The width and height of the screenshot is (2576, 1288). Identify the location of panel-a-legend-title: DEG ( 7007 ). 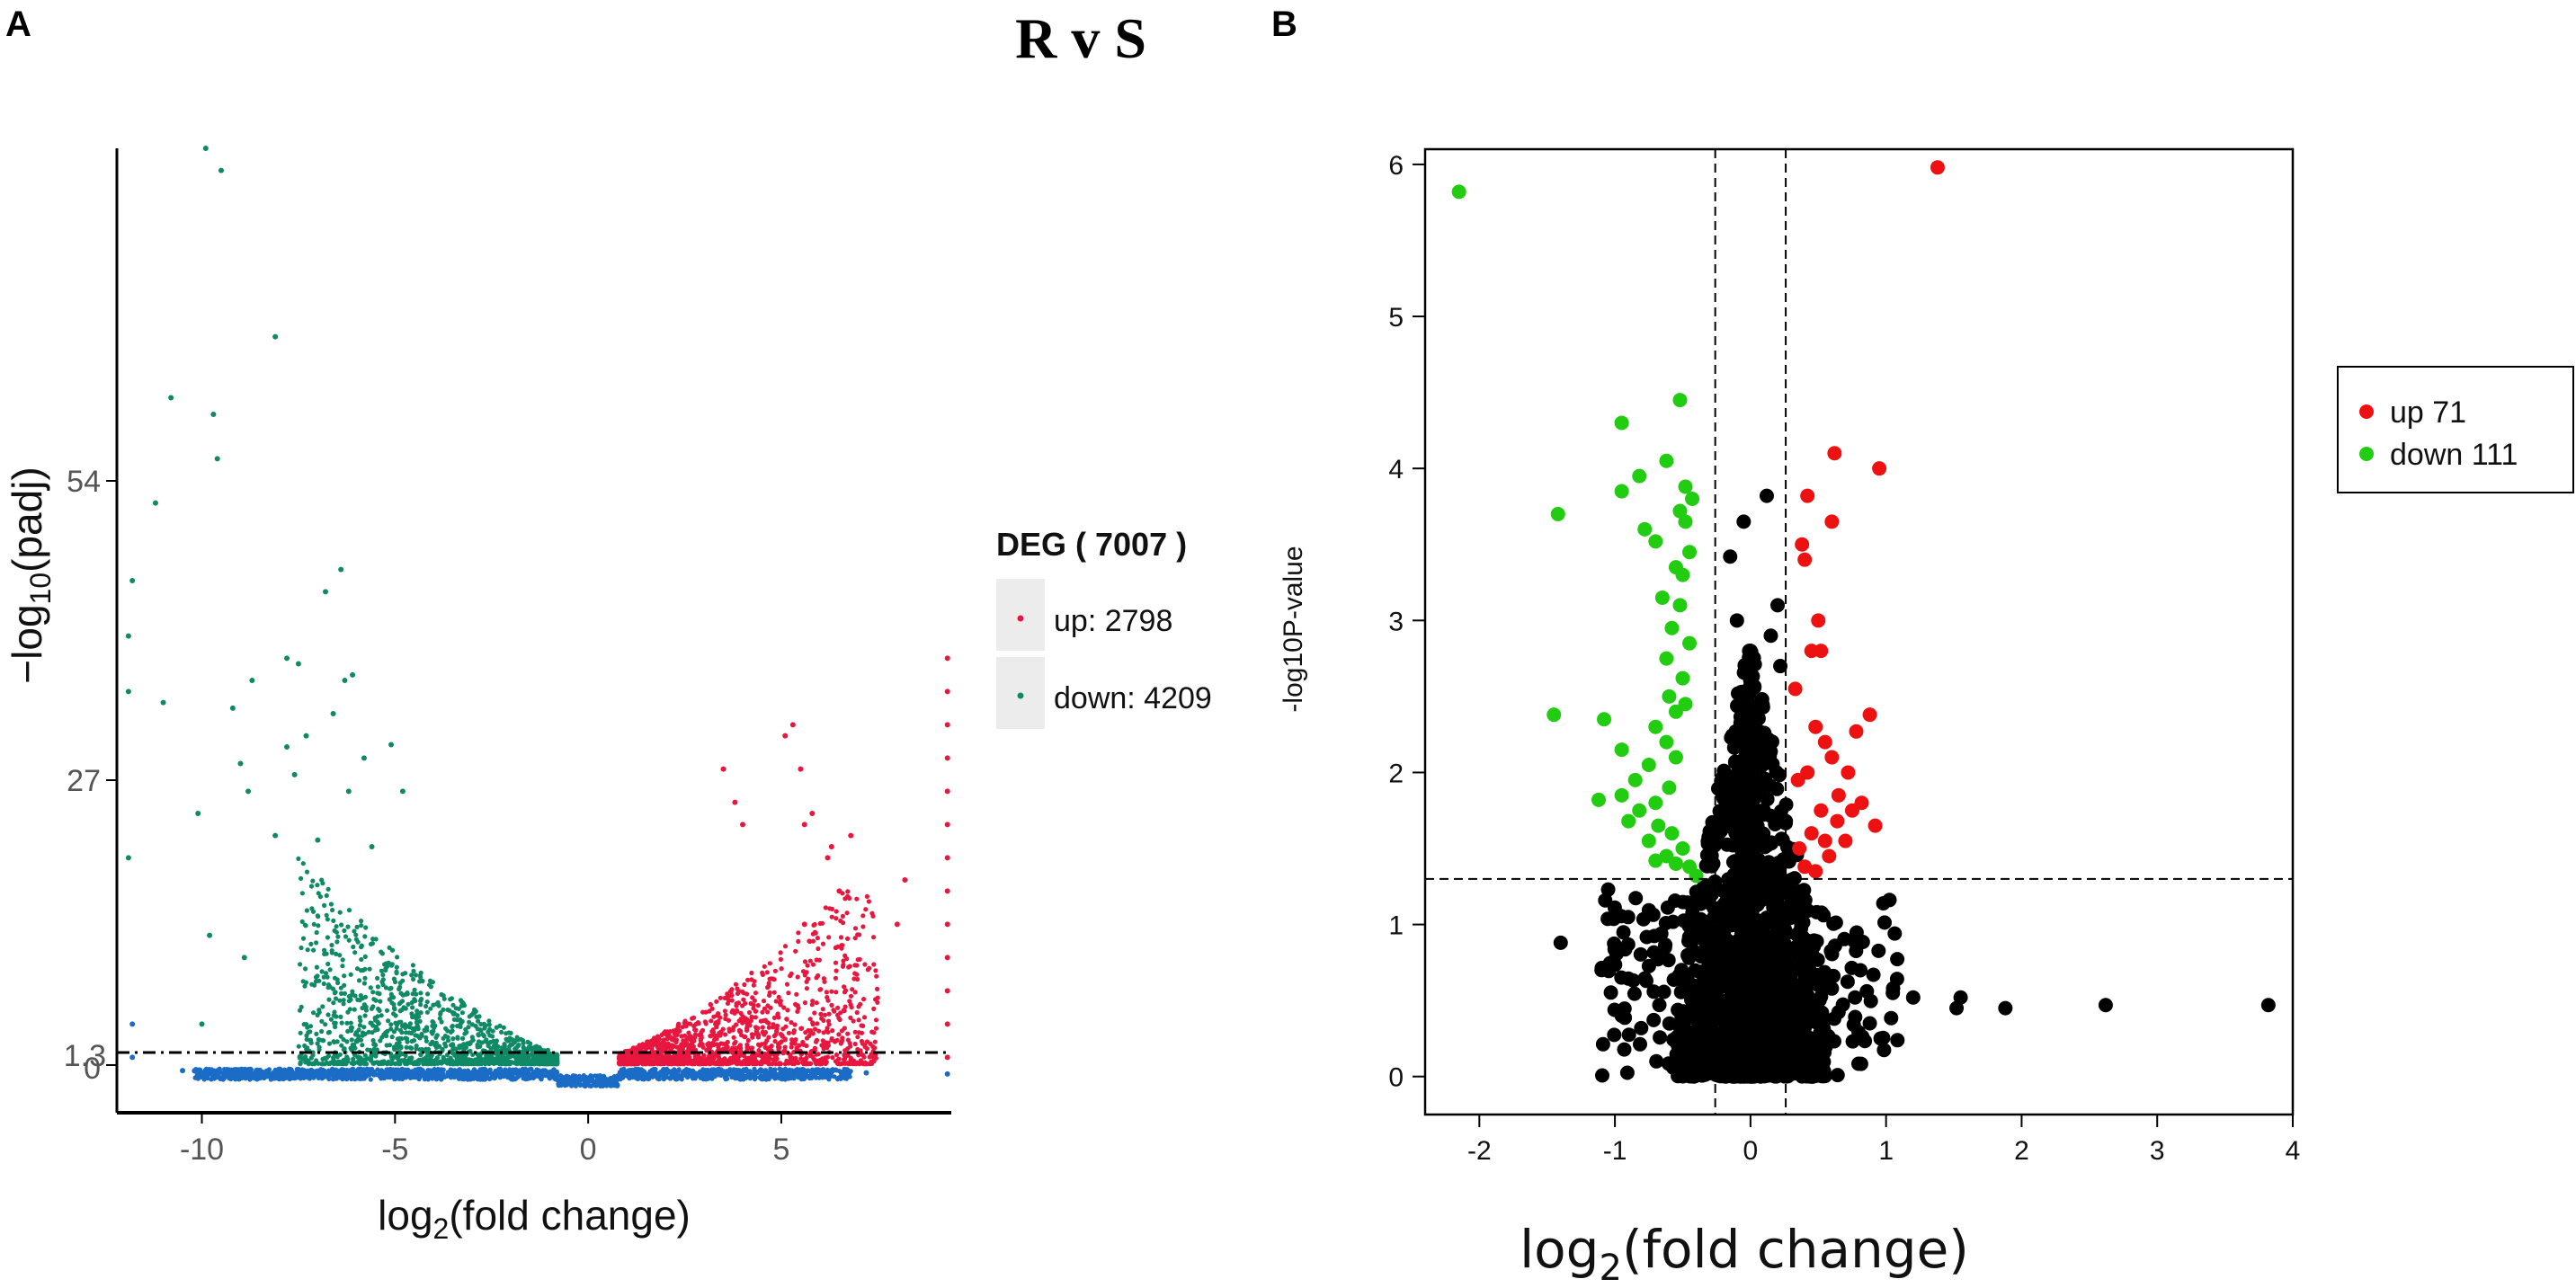
(1091, 544).